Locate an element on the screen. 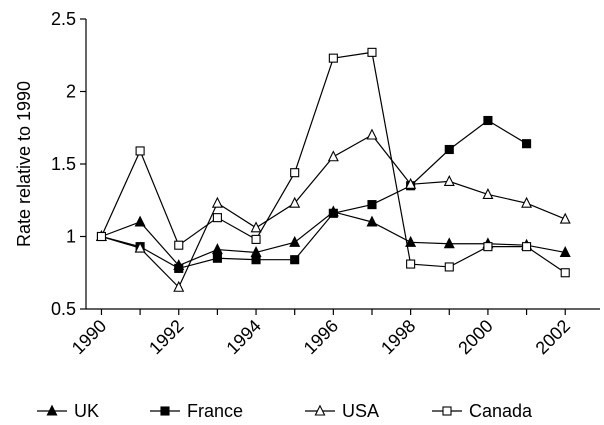  legend-uk-marker is located at coordinates (52, 410).